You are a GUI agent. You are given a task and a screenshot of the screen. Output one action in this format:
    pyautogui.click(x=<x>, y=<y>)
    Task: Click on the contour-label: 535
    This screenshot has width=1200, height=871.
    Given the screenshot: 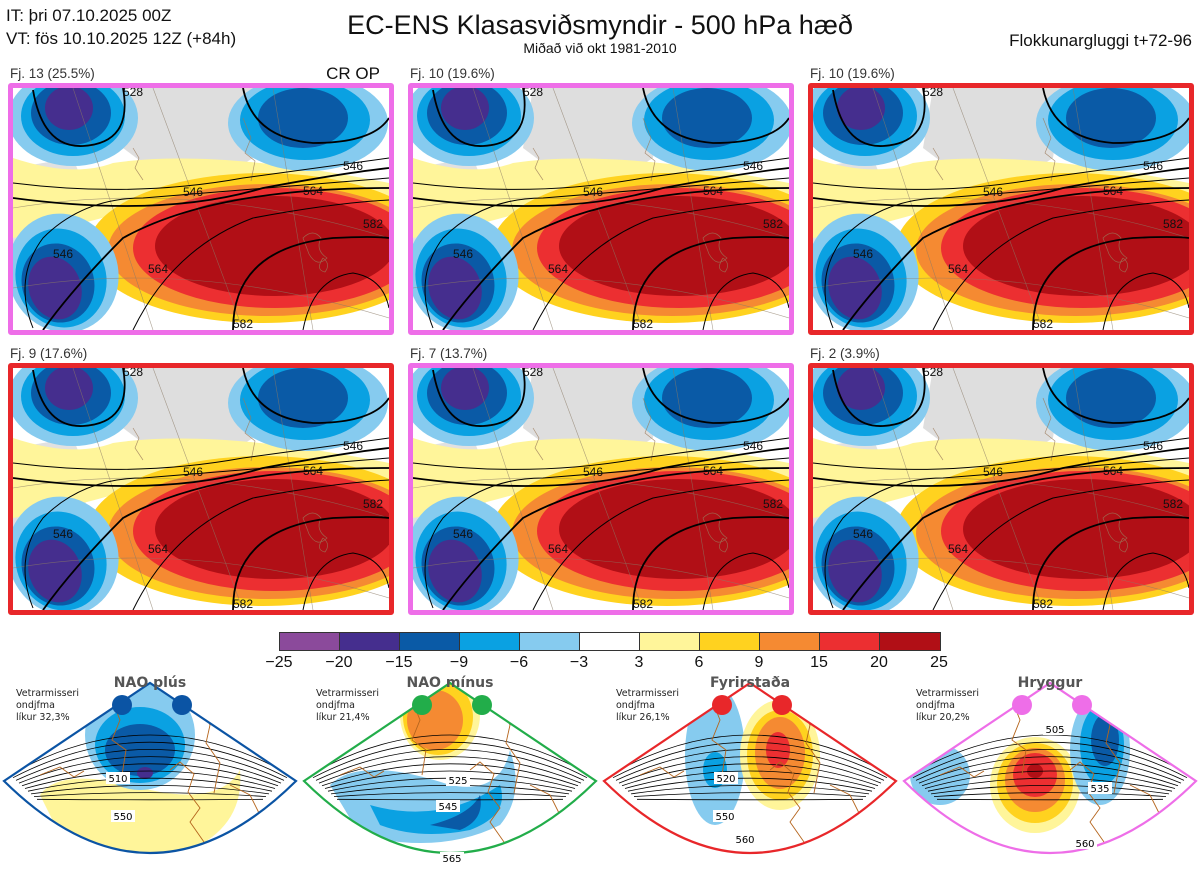 What is the action you would take?
    pyautogui.click(x=1099, y=789)
    